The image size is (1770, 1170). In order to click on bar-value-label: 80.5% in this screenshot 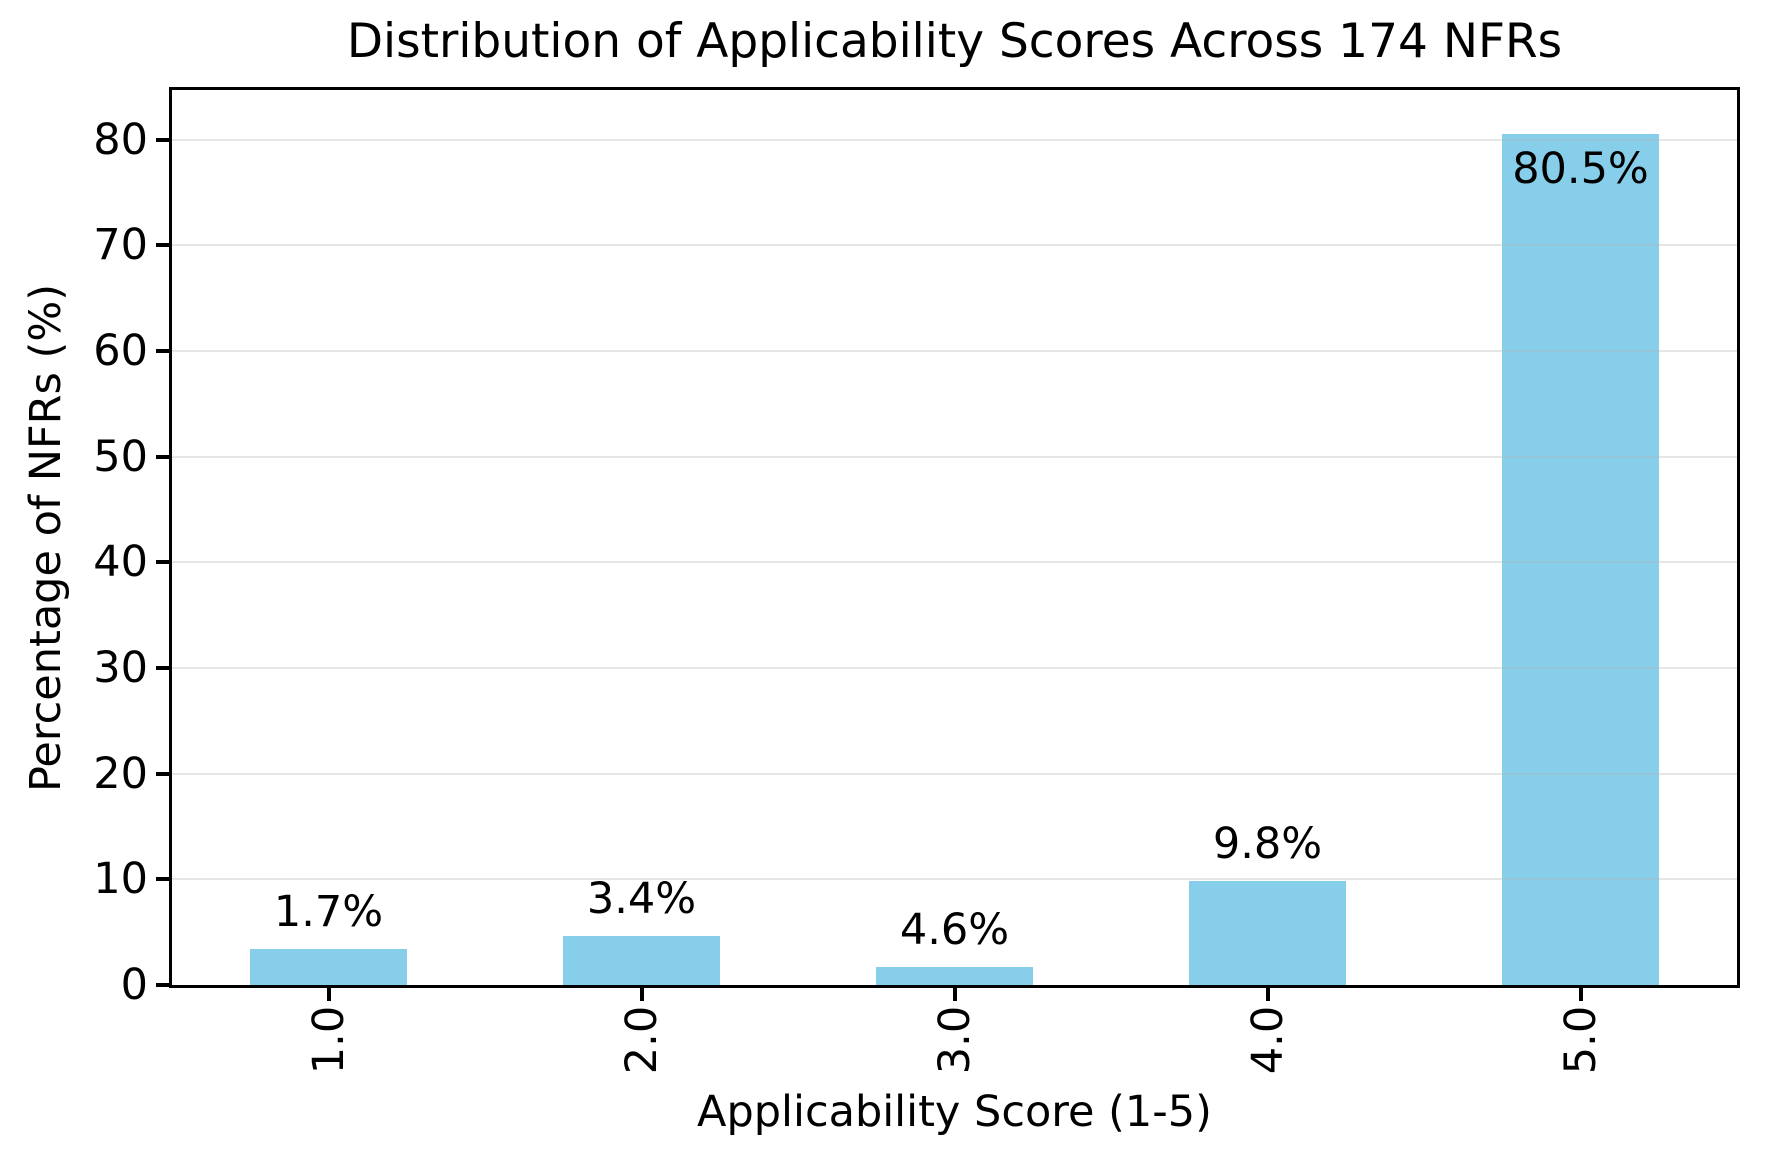, I will do `click(1580, 169)`.